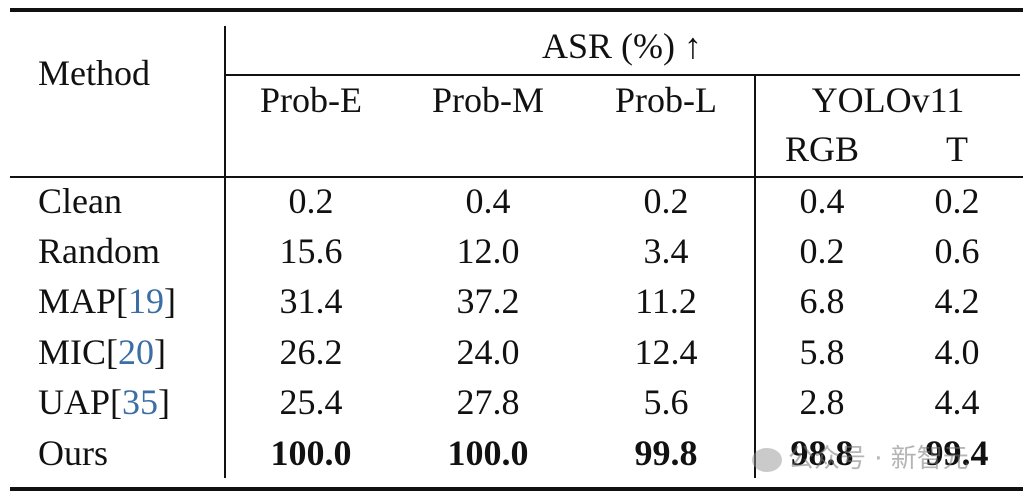 The image size is (1033, 500). What do you see at coordinates (488, 301) in the screenshot?
I see `cell: 37.2` at bounding box center [488, 301].